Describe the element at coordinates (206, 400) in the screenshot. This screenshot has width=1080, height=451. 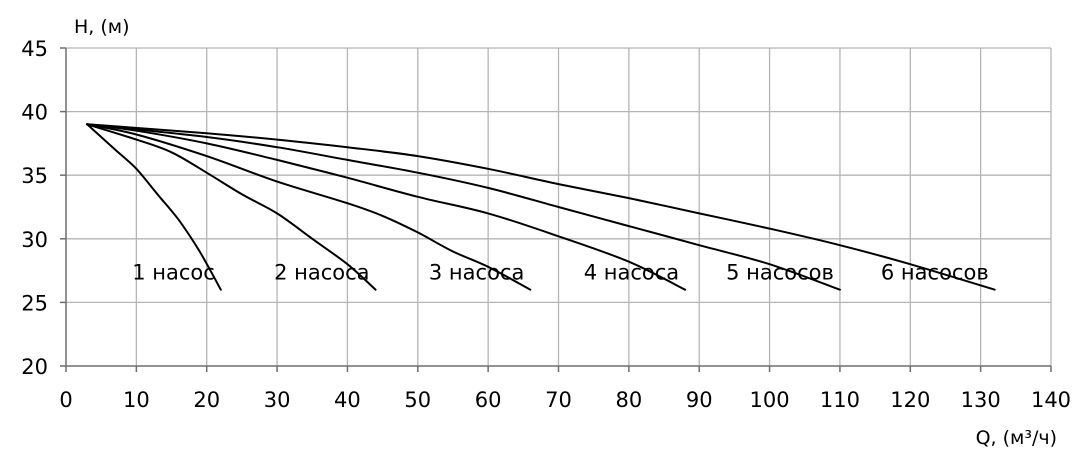
I see `x-tick-label: 20` at that location.